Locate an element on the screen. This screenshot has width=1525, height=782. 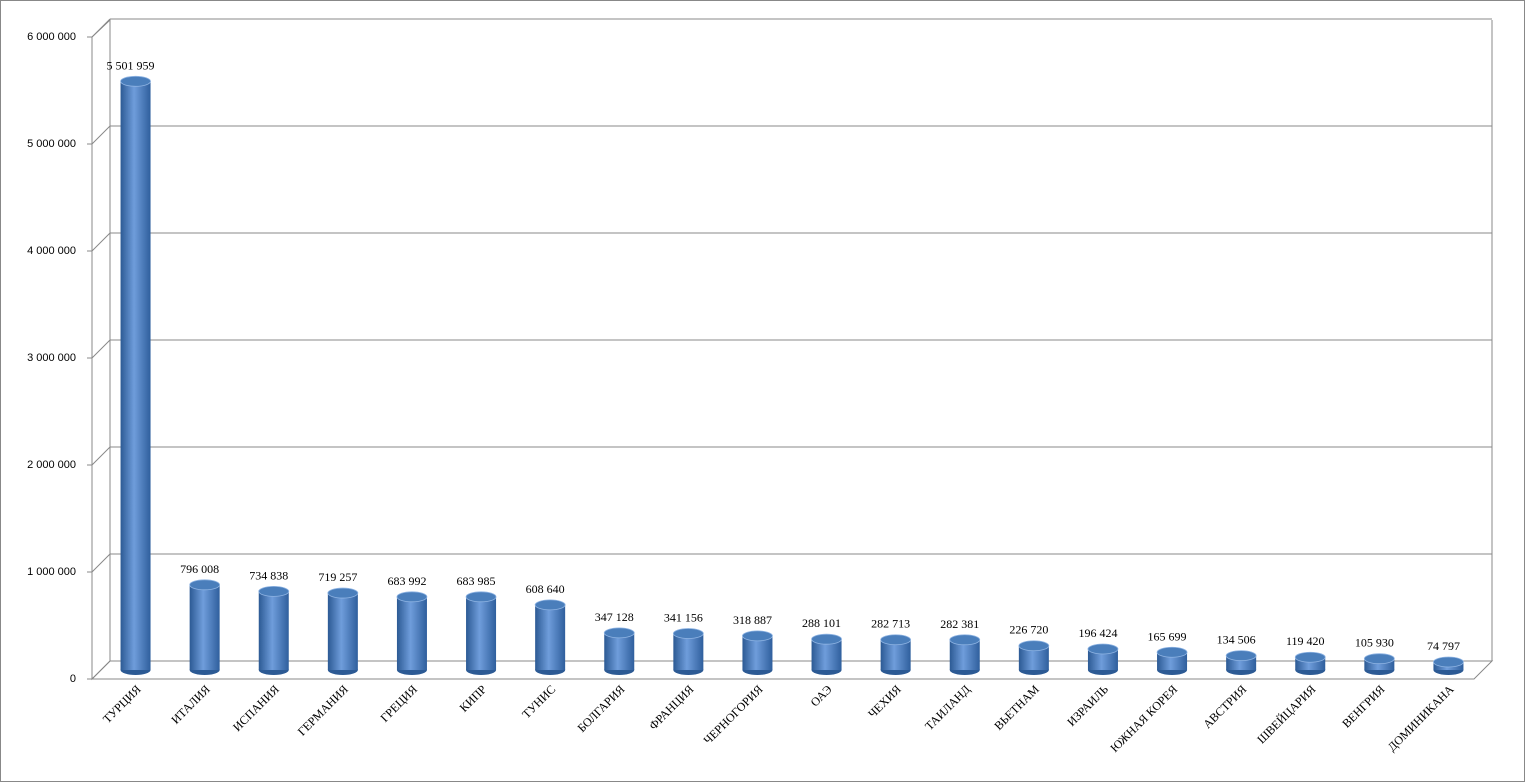
value-label: 734 838 is located at coordinates (268, 575).